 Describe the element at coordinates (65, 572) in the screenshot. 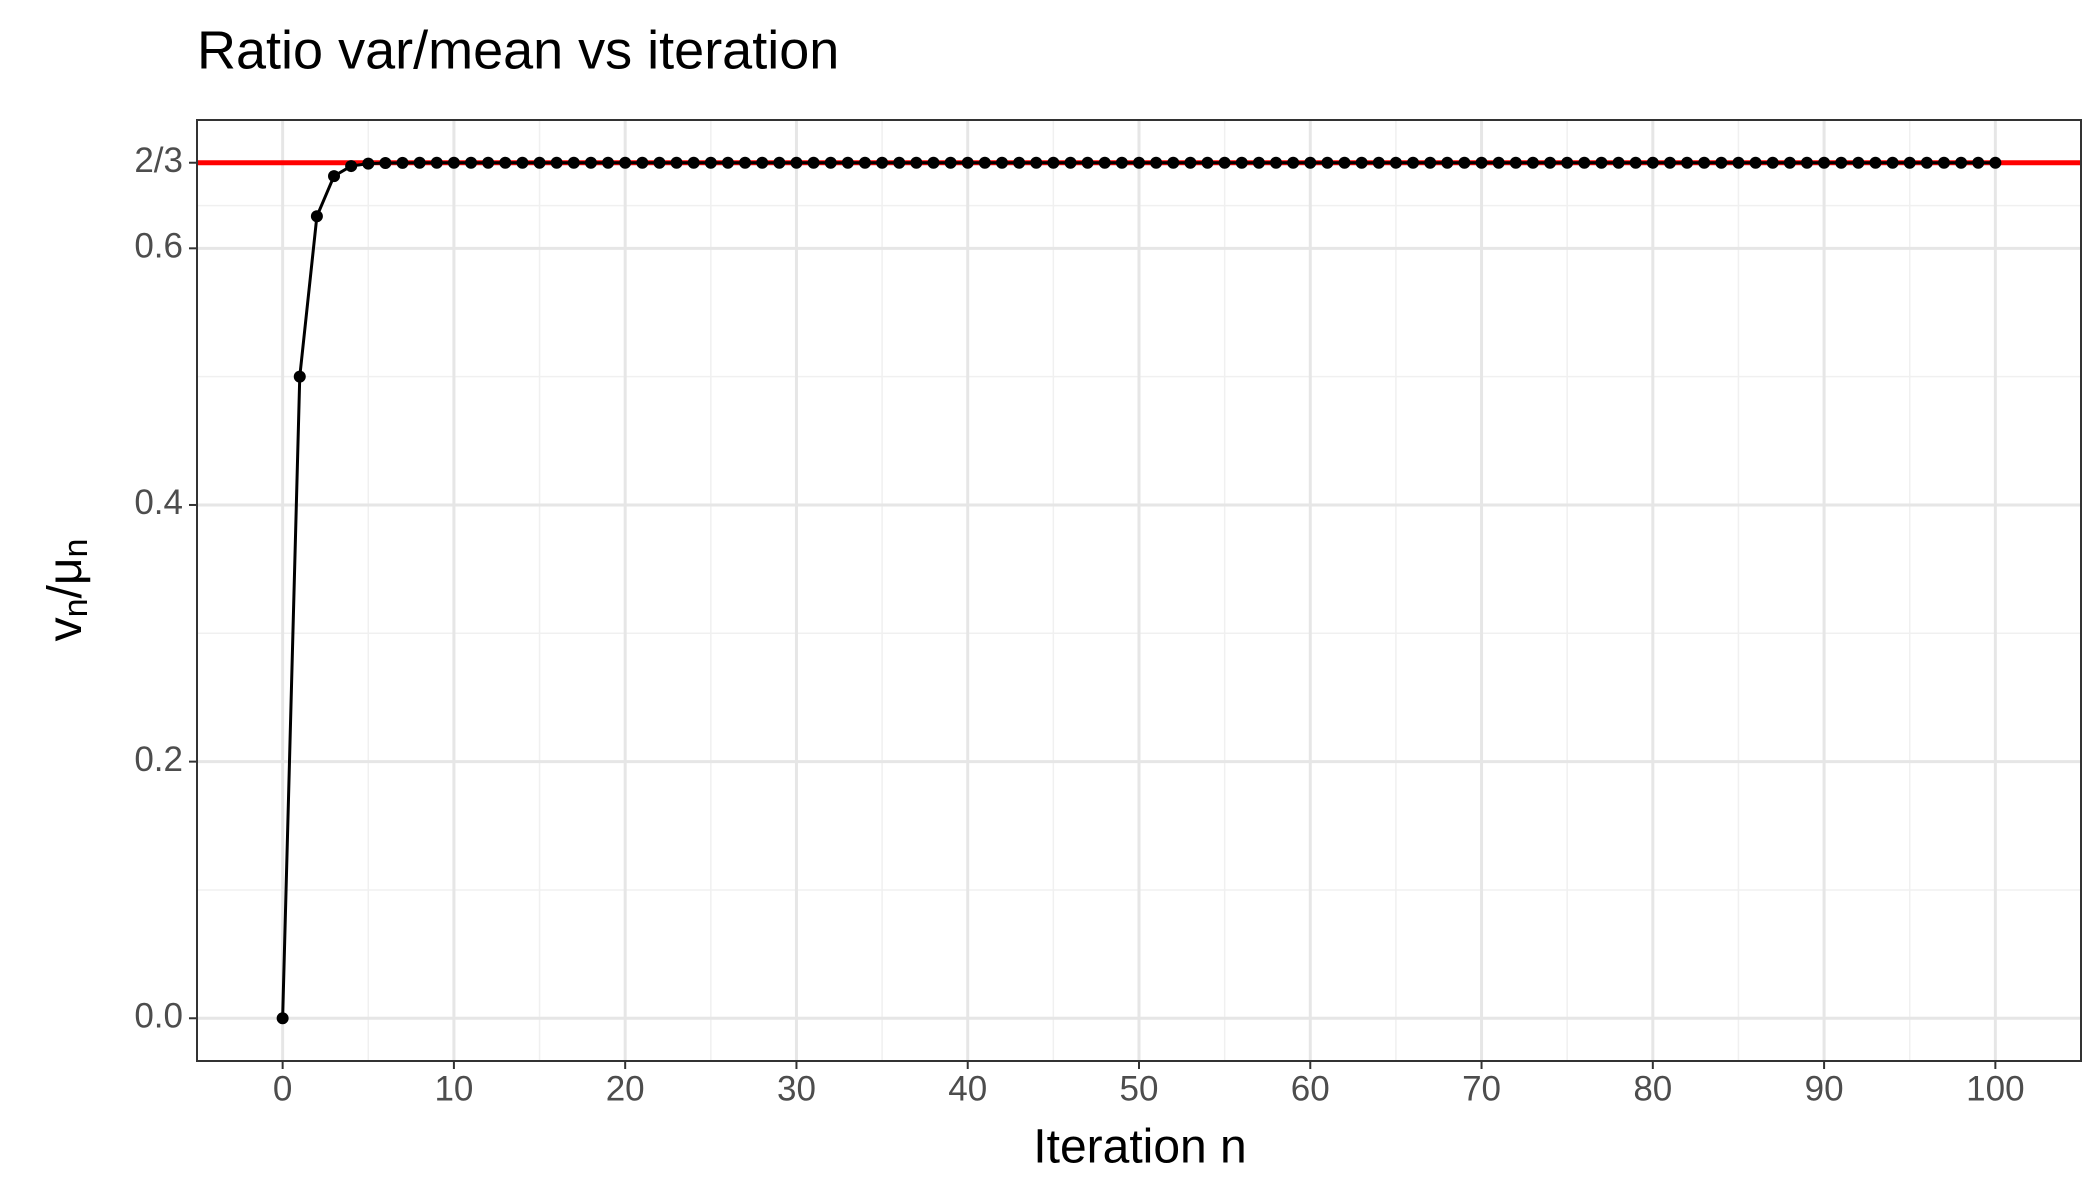

I see `y-label-part: μ` at that location.